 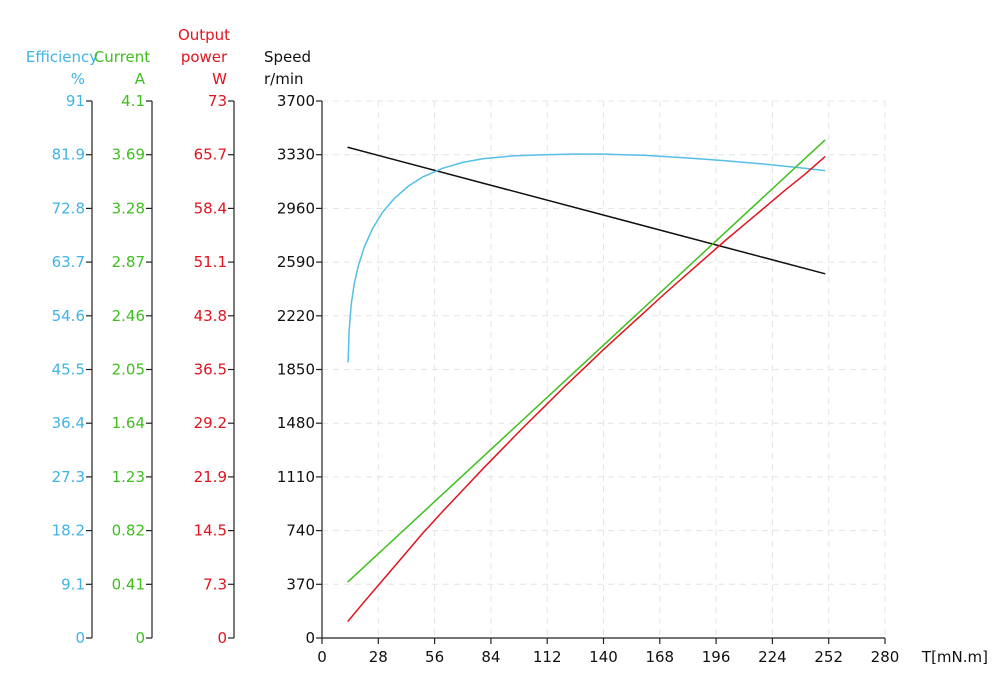 I want to click on speed-axis-title: r/min, so click(x=284, y=79).